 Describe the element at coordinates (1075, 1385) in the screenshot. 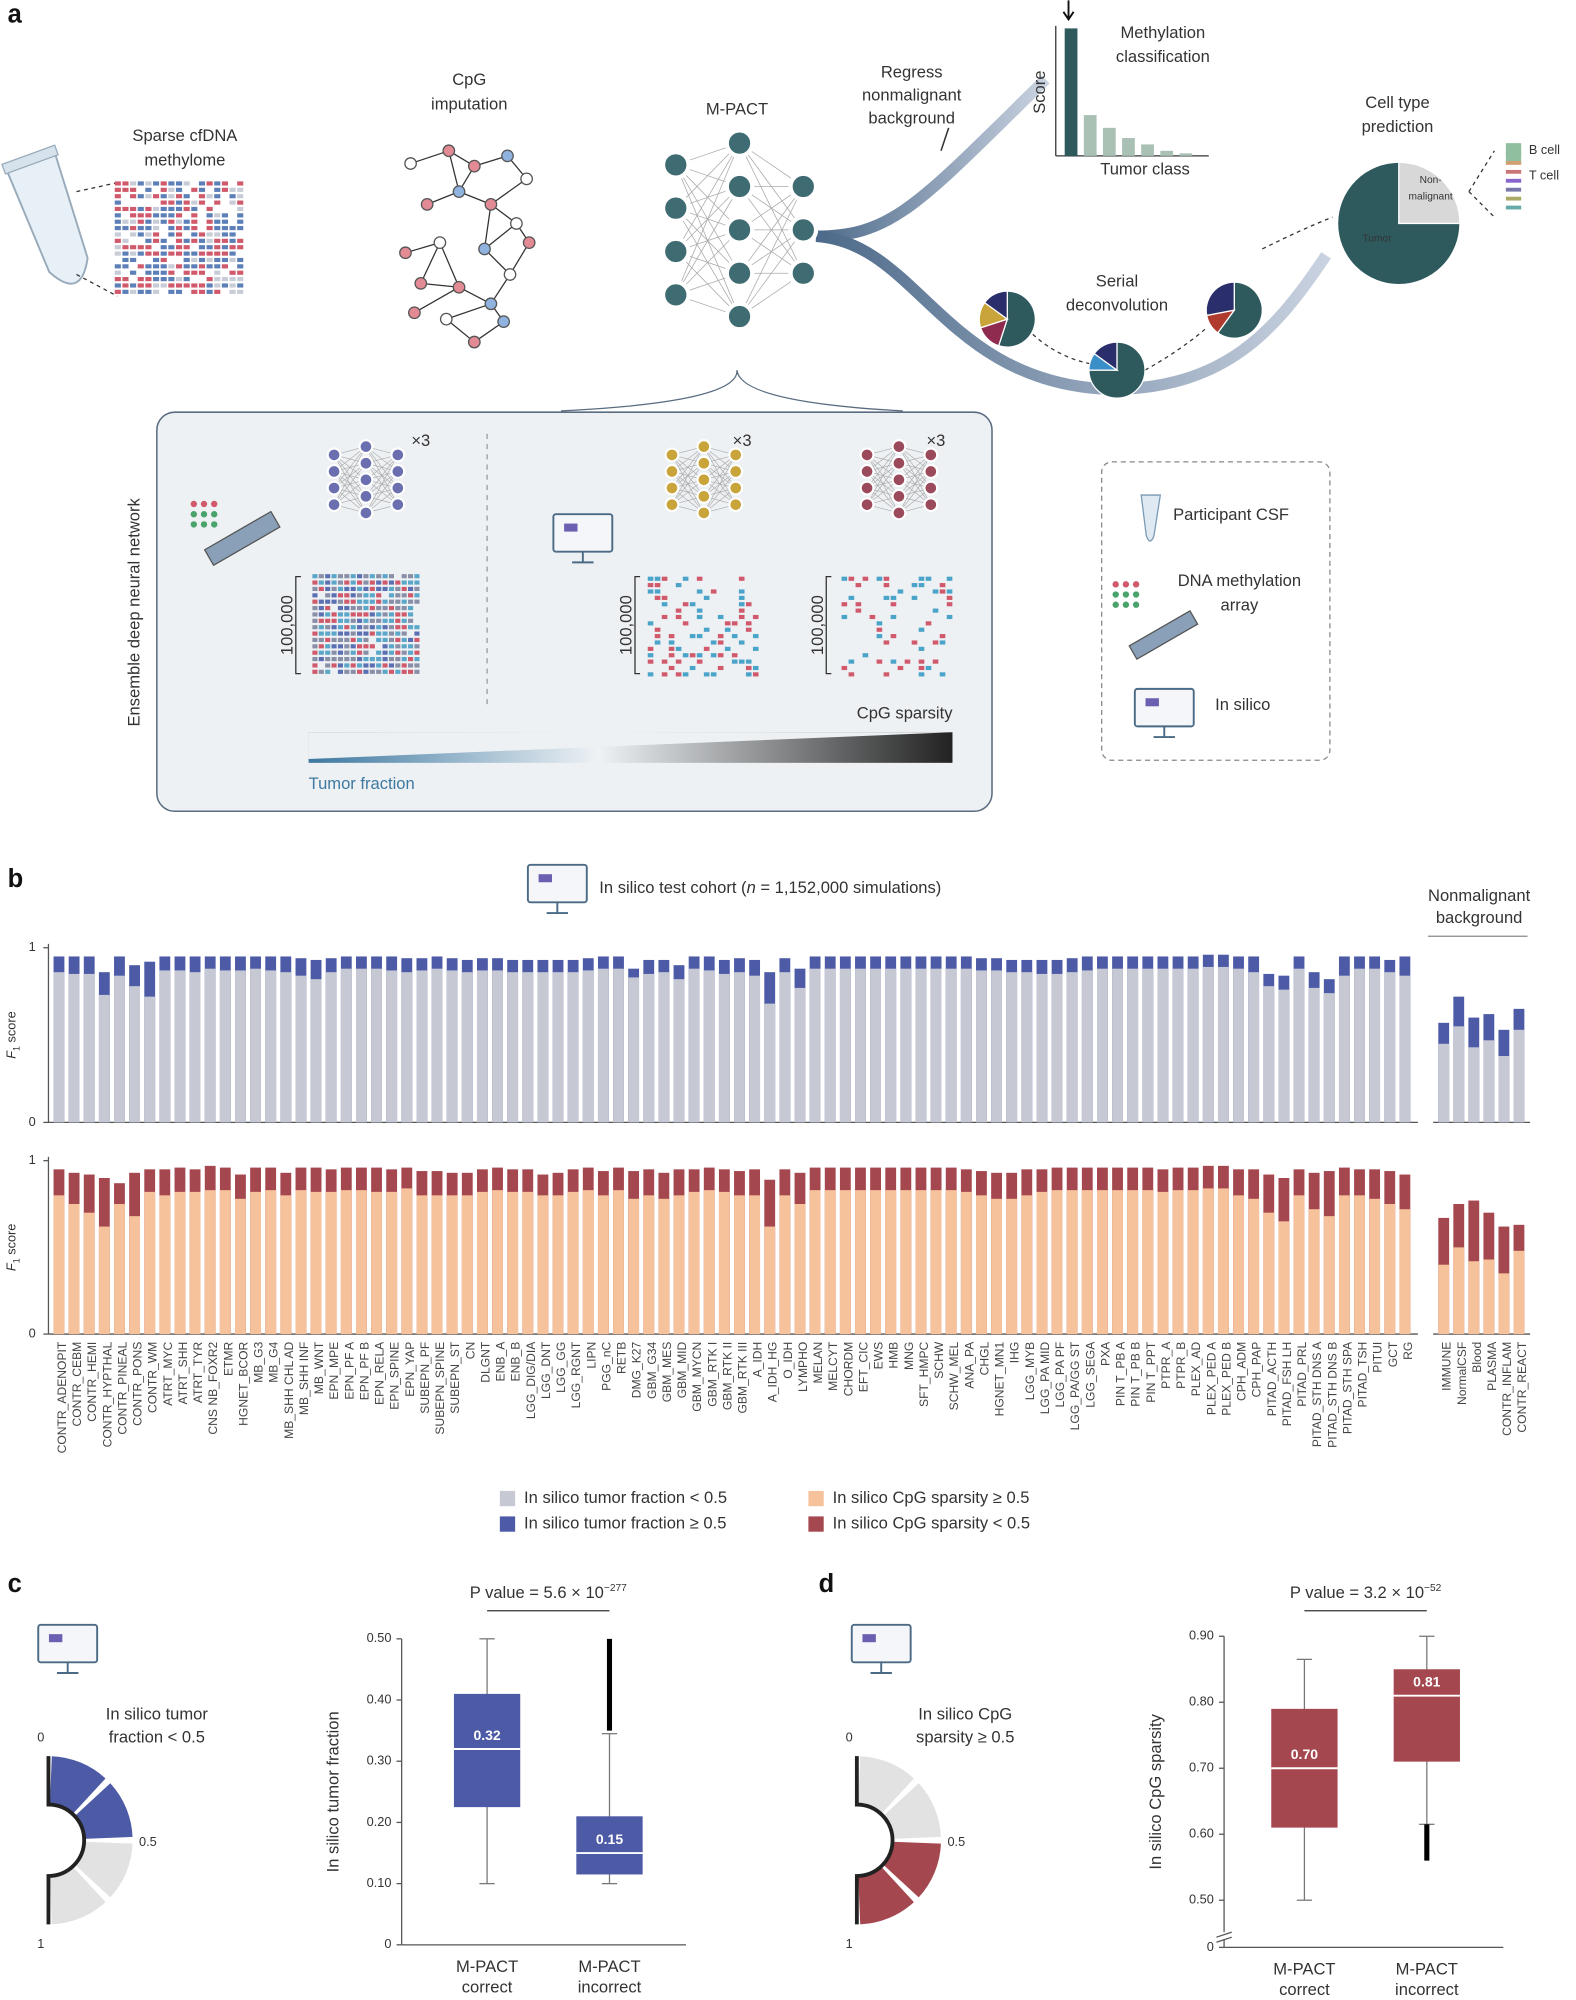

I see `x-tick-label: LGG_PA/GG ST` at that location.